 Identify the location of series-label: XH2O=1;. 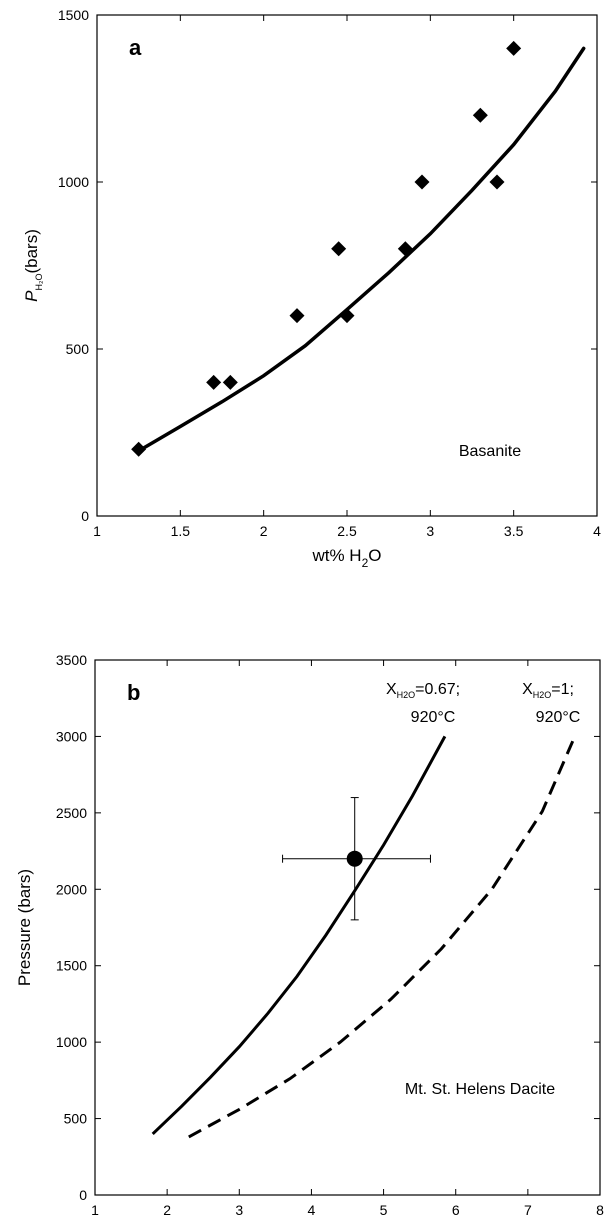
(548, 690).